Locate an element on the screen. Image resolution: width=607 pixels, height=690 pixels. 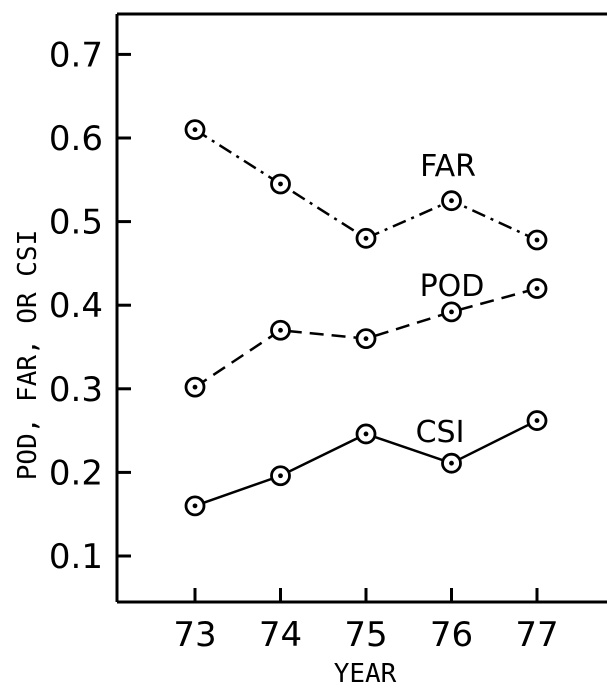
y-tick-label: 0.1 is located at coordinates (76, 557).